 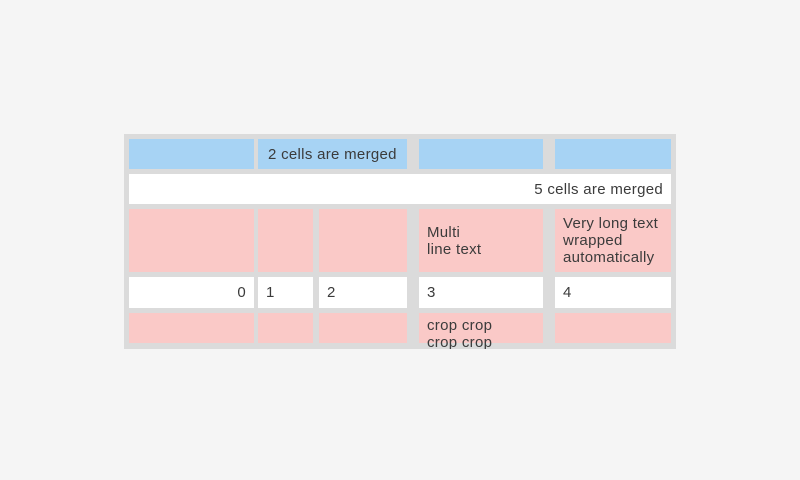 I want to click on table-row: 2 cells are merged, so click(x=400, y=154).